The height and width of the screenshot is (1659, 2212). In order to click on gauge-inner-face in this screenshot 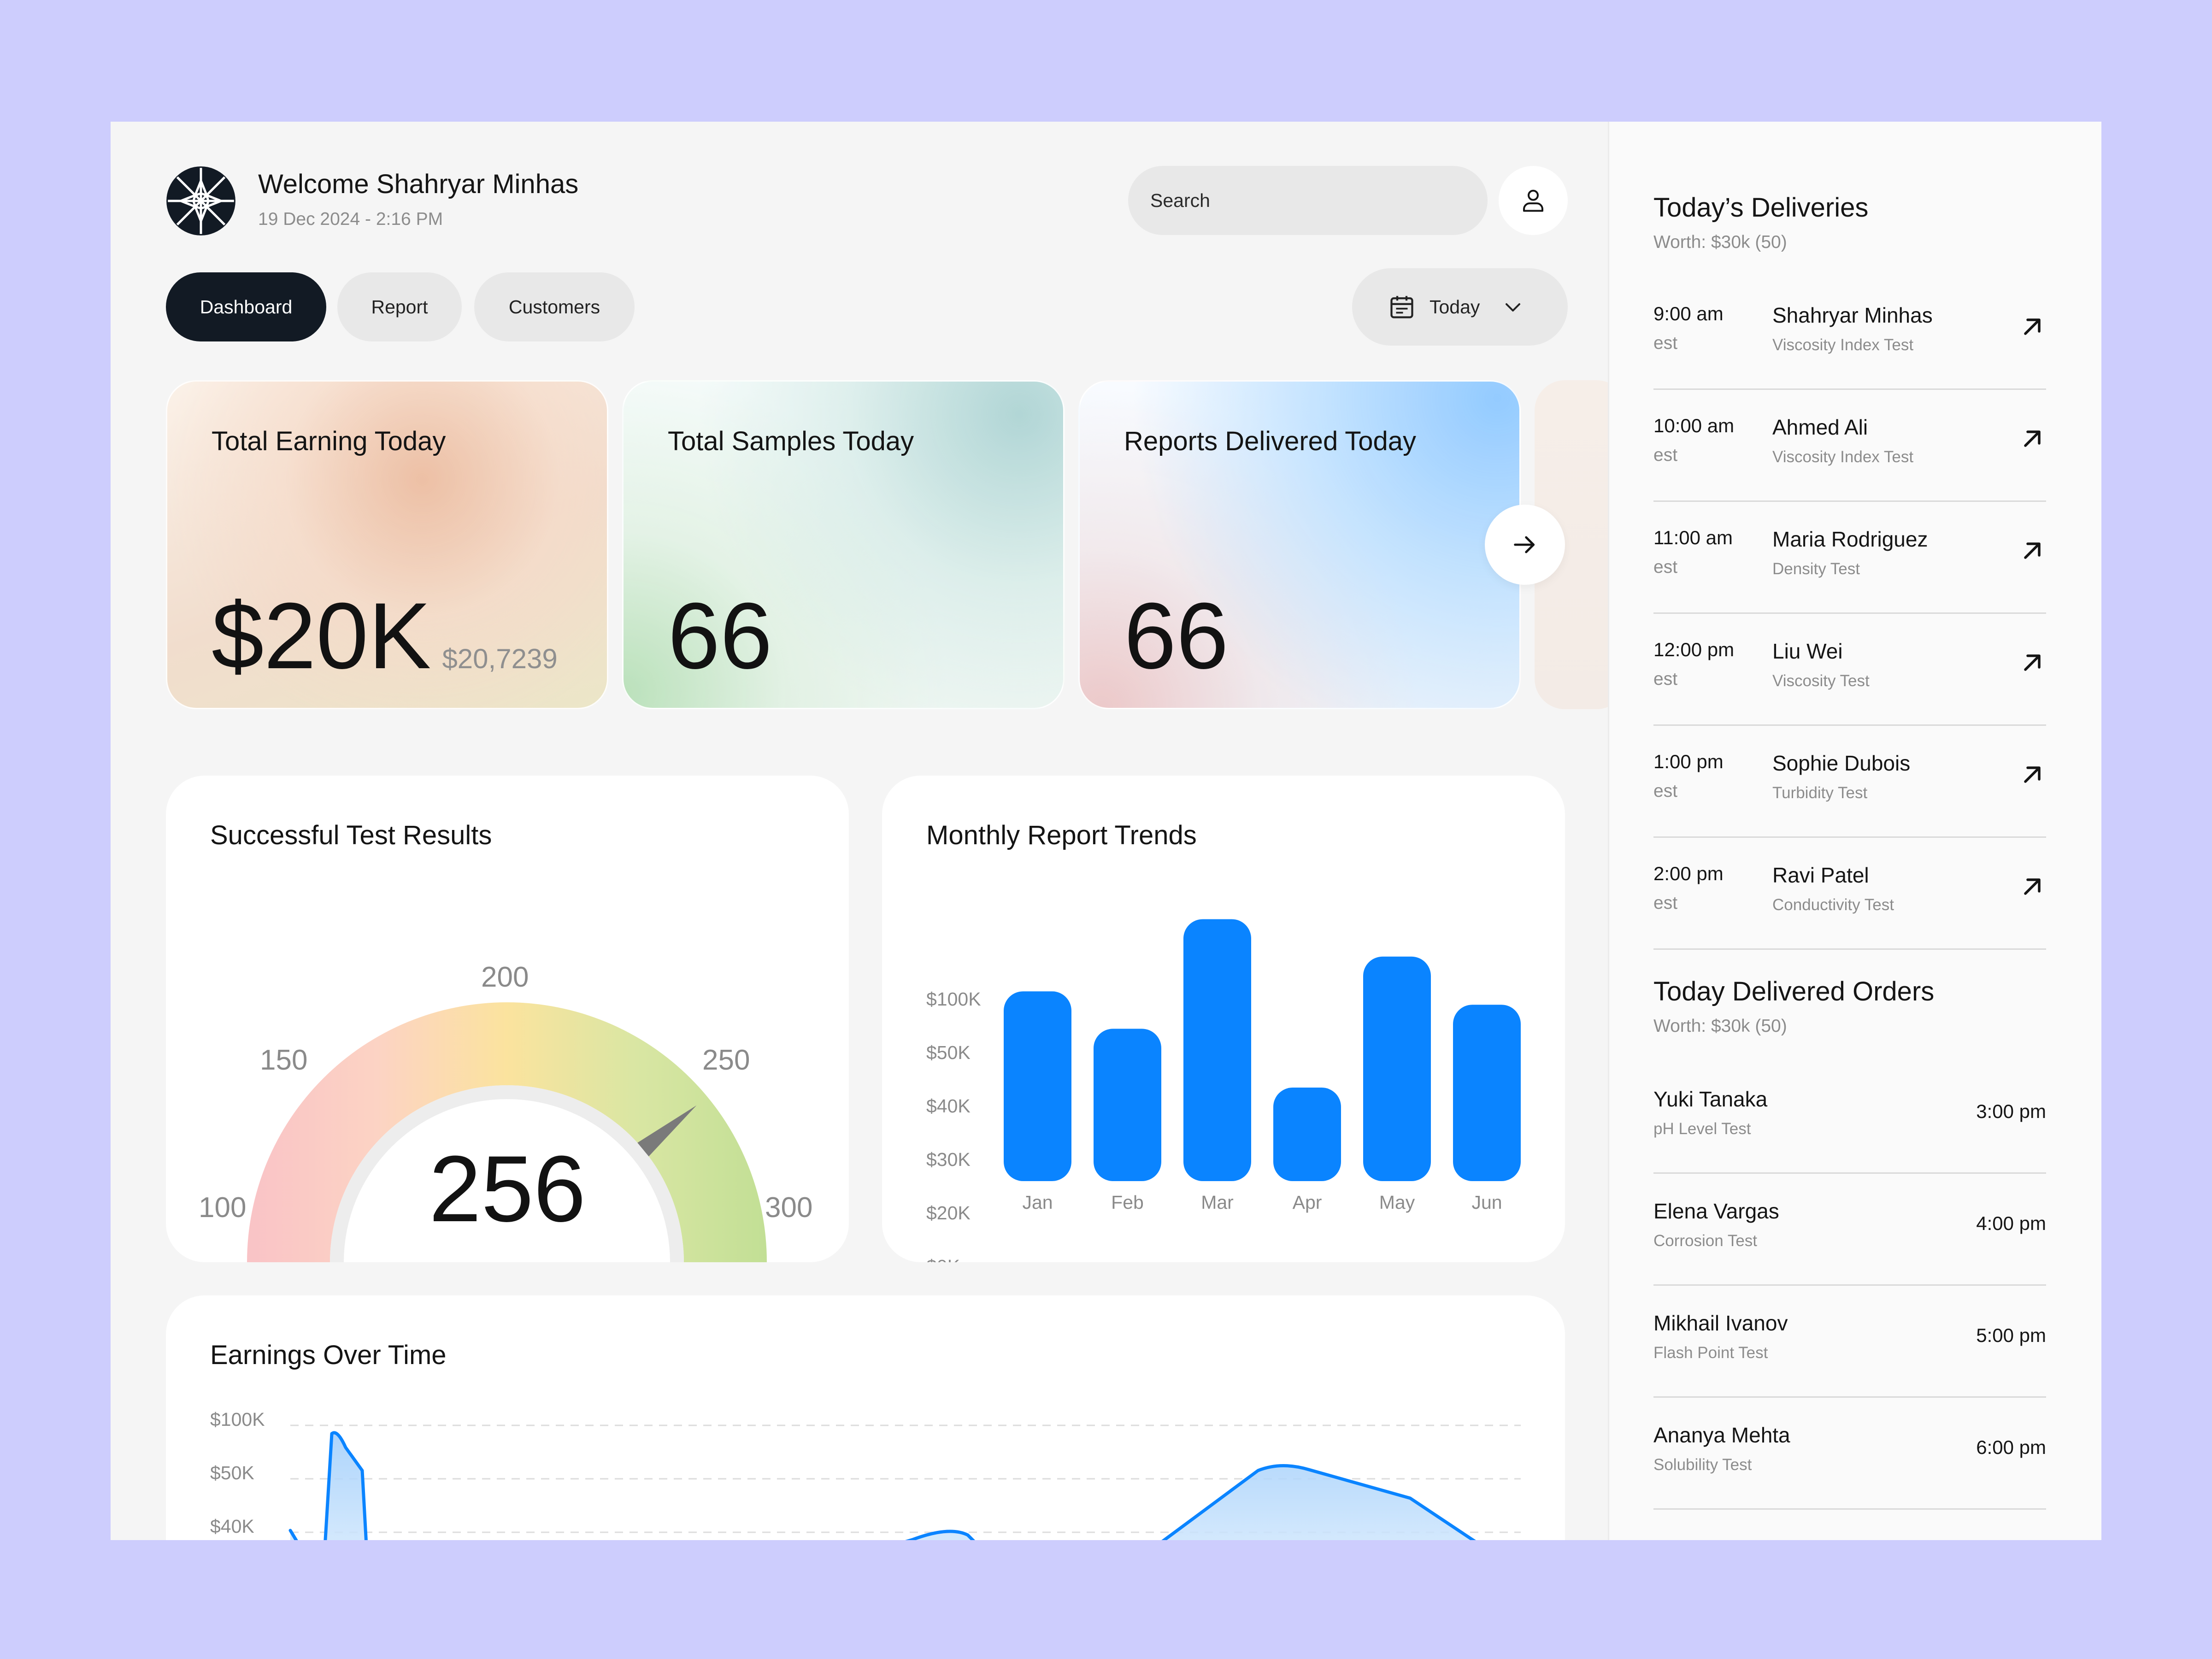, I will do `click(507, 1180)`.